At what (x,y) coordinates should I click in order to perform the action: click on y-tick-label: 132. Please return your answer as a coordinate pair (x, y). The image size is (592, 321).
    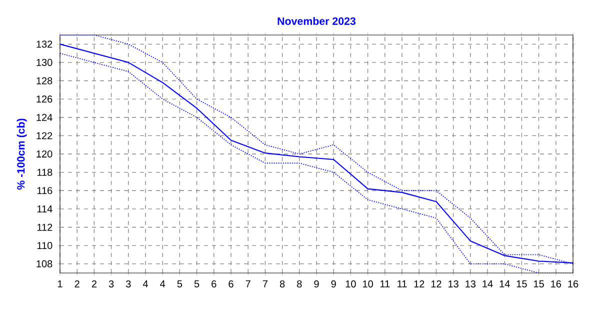
    Looking at the image, I should click on (44, 44).